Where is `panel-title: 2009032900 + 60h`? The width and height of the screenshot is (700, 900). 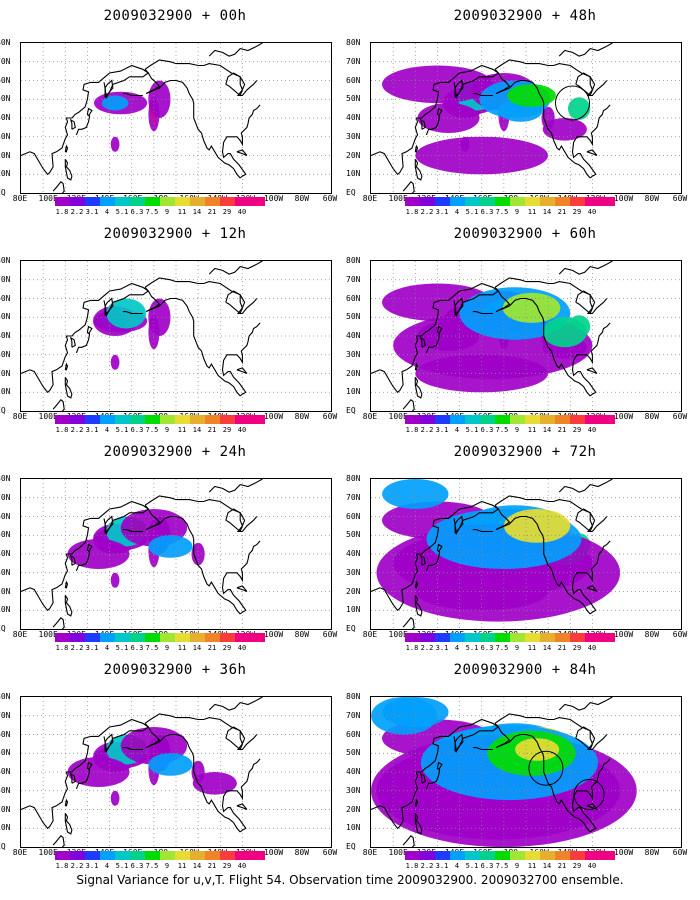
panel-title: 2009032900 + 60h is located at coordinates (525, 234).